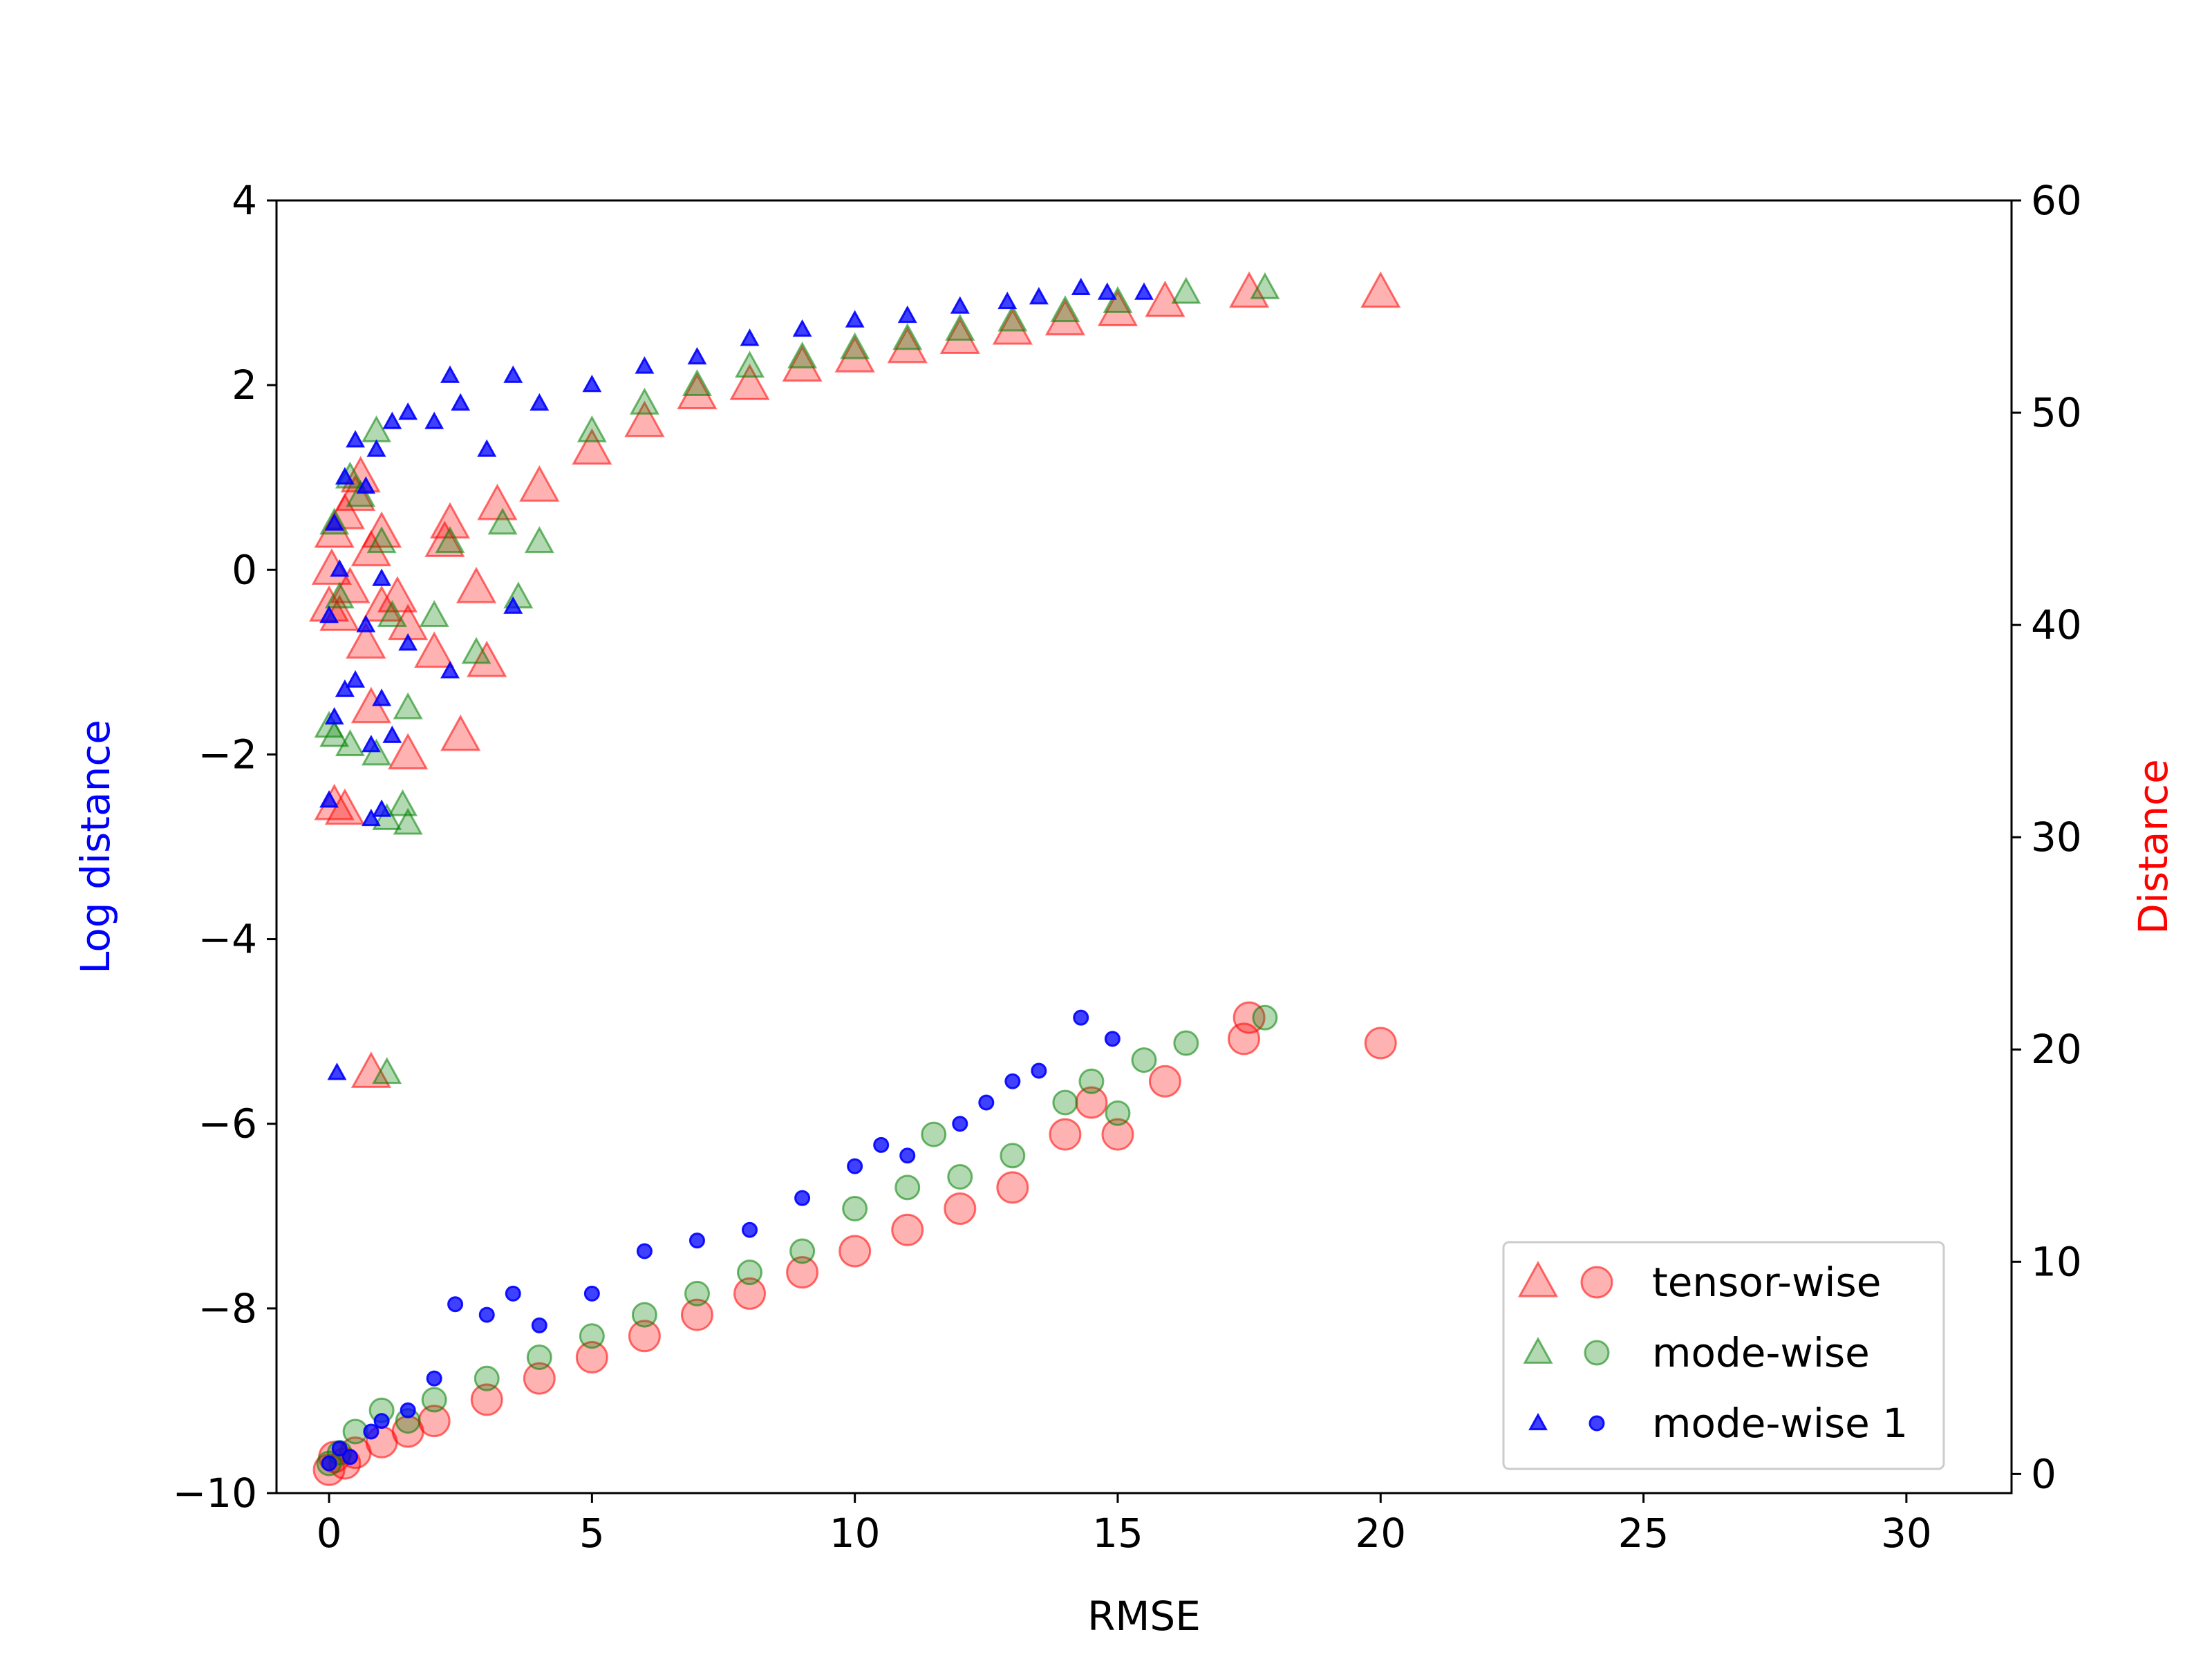 The height and width of the screenshot is (1659, 2212). Describe the element at coordinates (1766, 1282) in the screenshot. I see `legend-label: tensor-wise` at that location.